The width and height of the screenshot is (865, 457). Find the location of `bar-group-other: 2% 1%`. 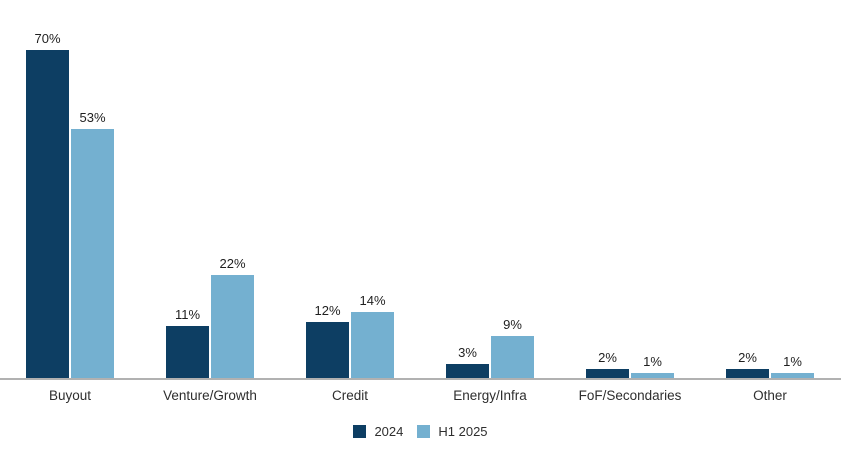

bar-group-other: 2% 1% is located at coordinates (770, 364).